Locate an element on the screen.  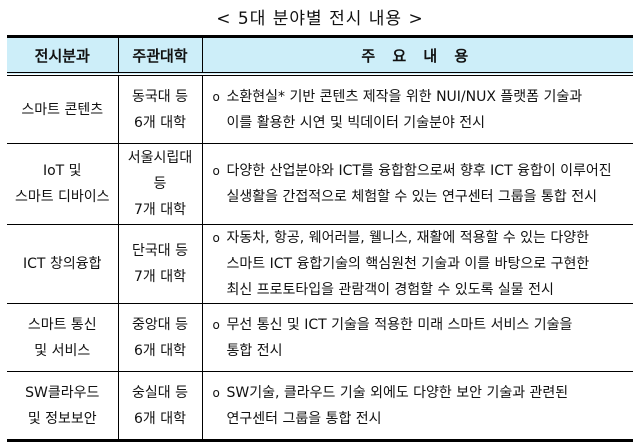
table-caption: < 5대 분야별 전시 내용 > is located at coordinates (320, 19).